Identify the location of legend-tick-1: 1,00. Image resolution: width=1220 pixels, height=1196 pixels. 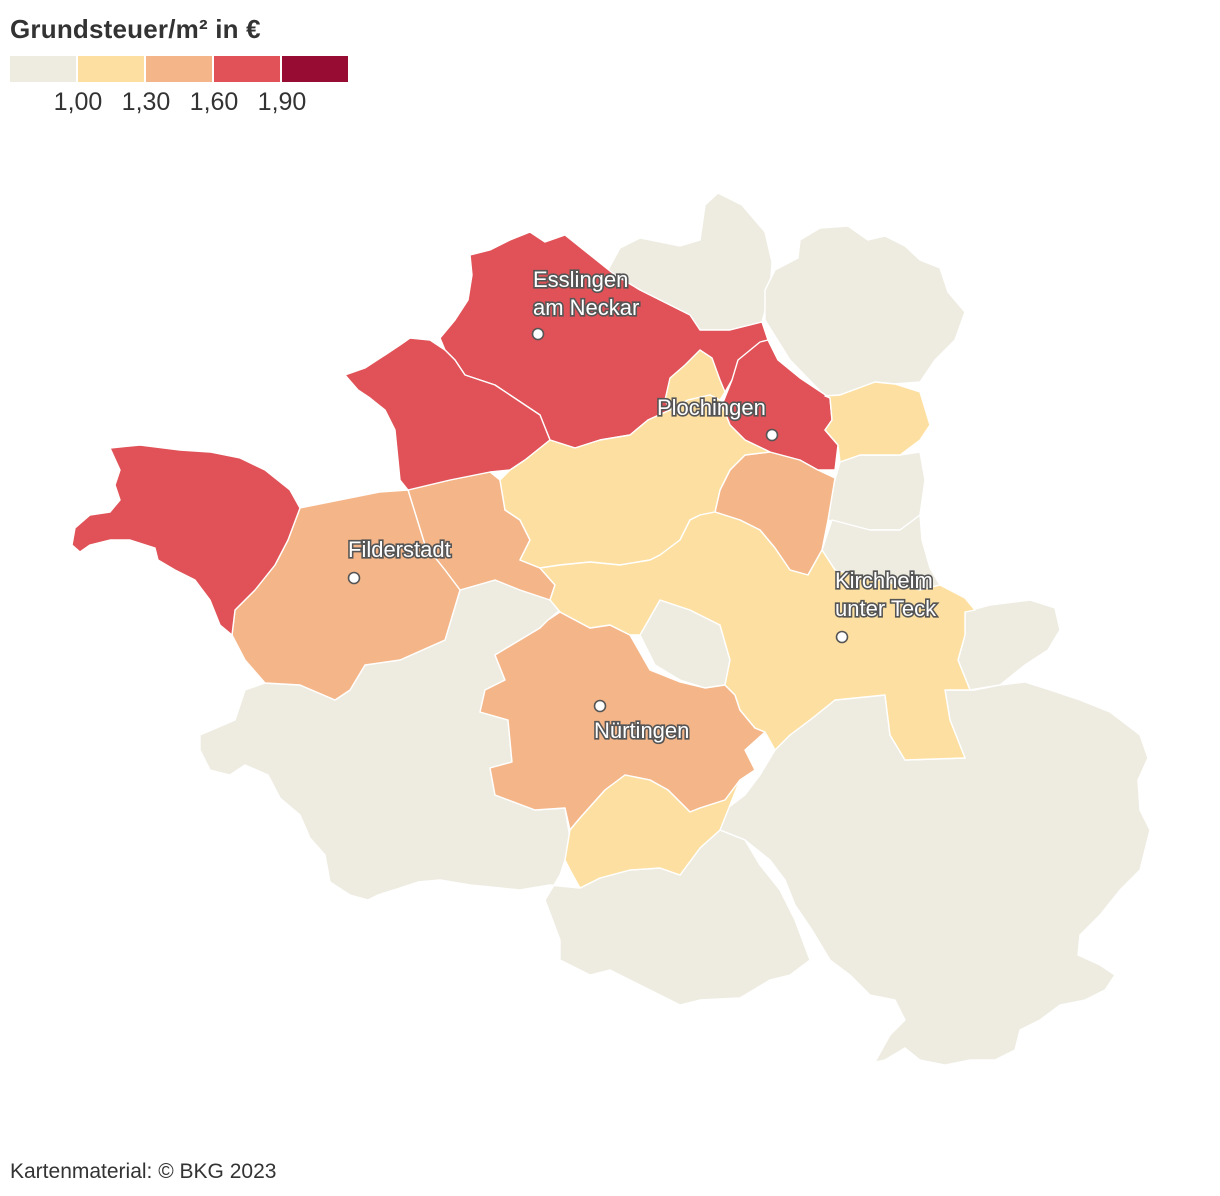
(78, 102).